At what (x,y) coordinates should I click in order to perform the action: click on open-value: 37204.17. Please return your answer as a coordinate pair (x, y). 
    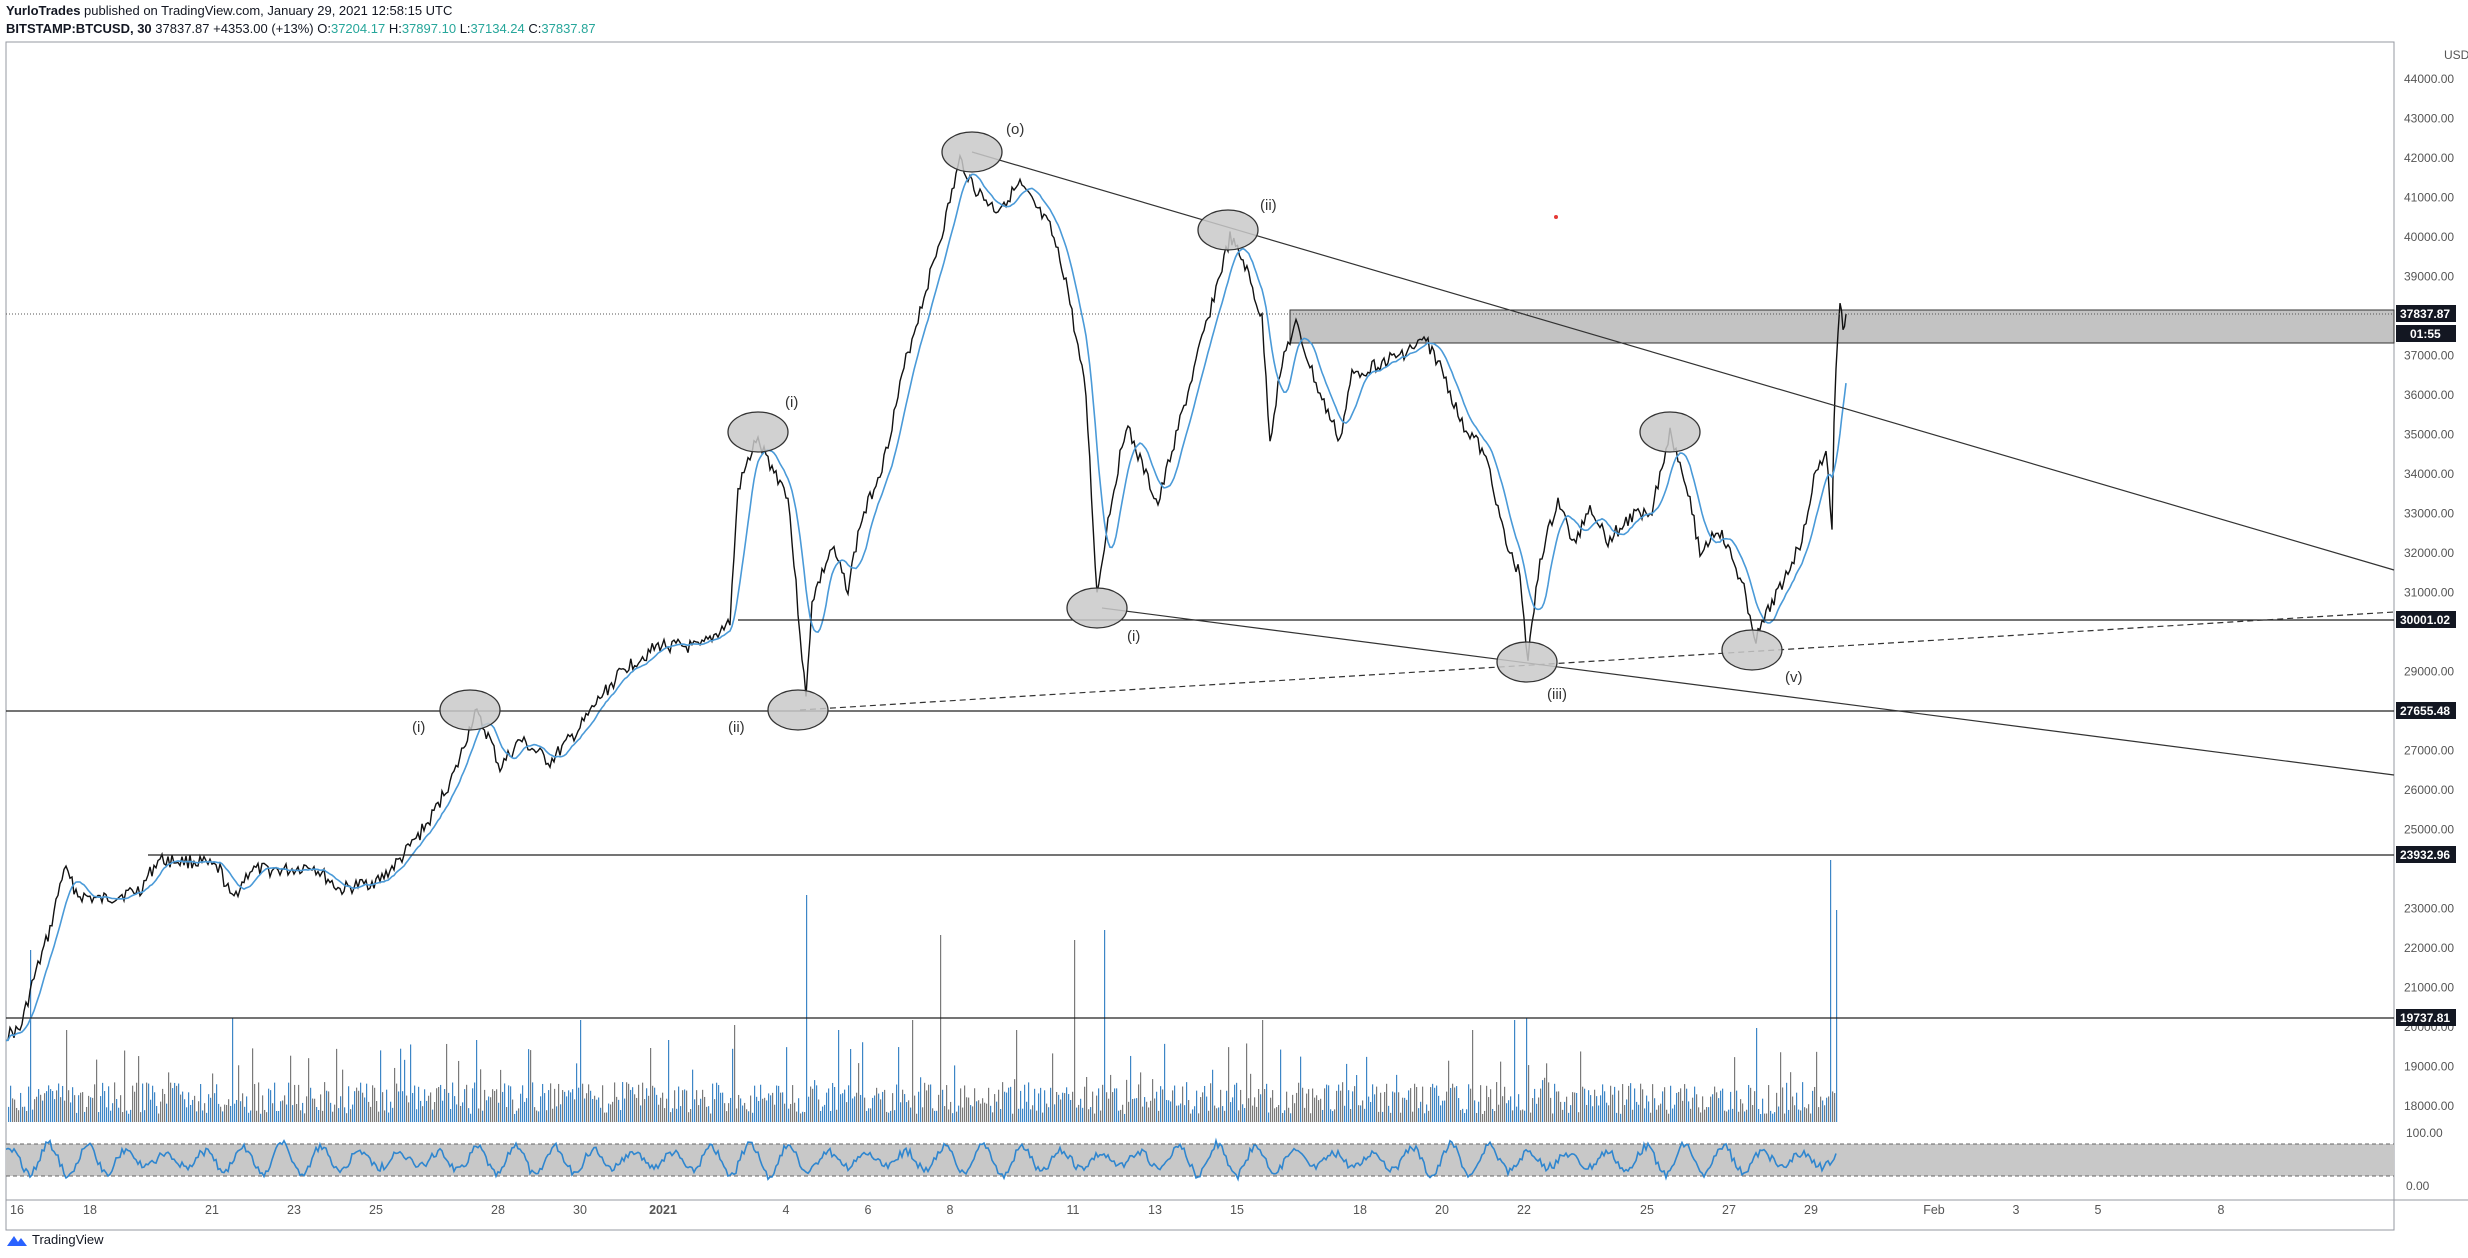
    Looking at the image, I should click on (358, 28).